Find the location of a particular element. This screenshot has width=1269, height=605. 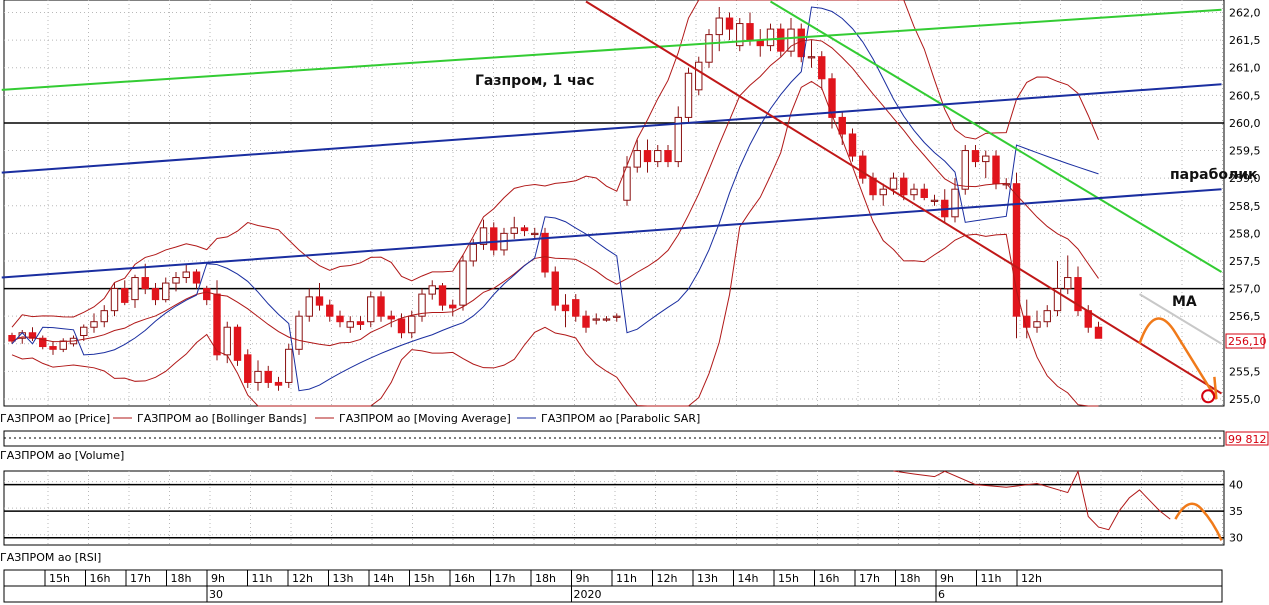

legend-moving-average: ГАЗПРОМ ао [Moving Average] is located at coordinates (425, 418).